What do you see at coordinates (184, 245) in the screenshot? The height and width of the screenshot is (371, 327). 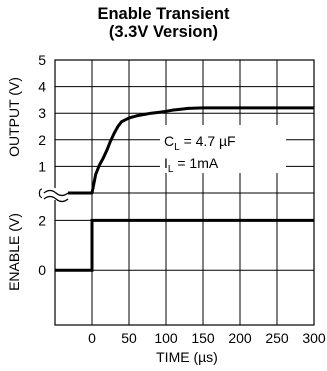 I see `enable-voltage-line` at bounding box center [184, 245].